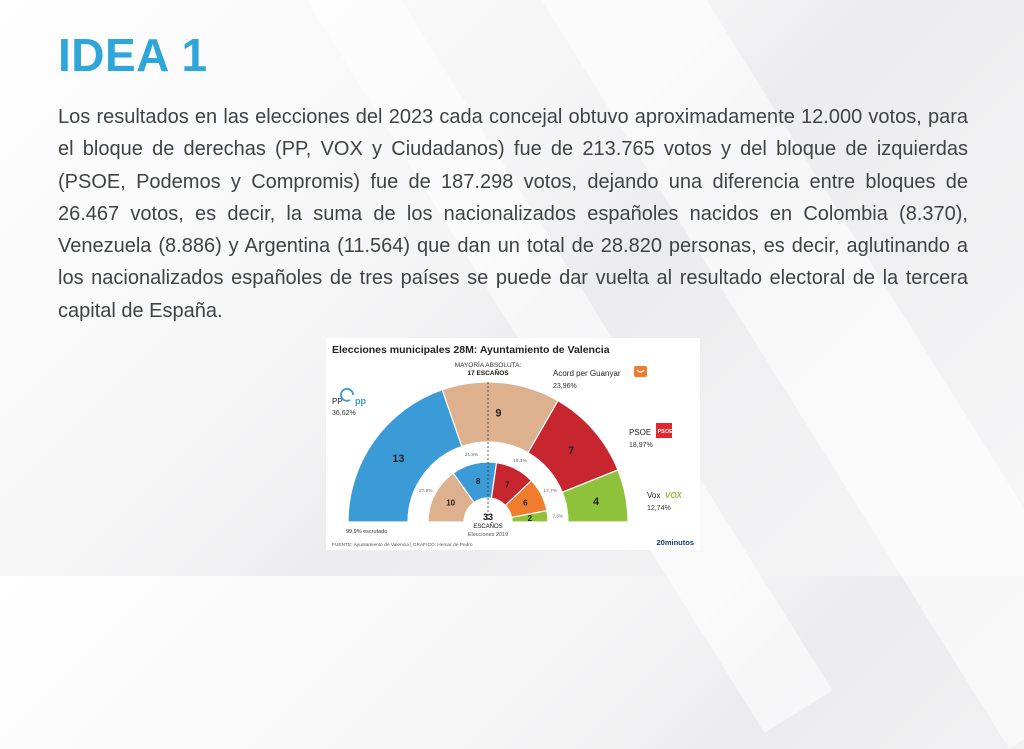 Image resolution: width=1024 pixels, height=749 pixels. Describe the element at coordinates (133, 55) in the screenshot. I see `slide-title: IDEA 1` at that location.